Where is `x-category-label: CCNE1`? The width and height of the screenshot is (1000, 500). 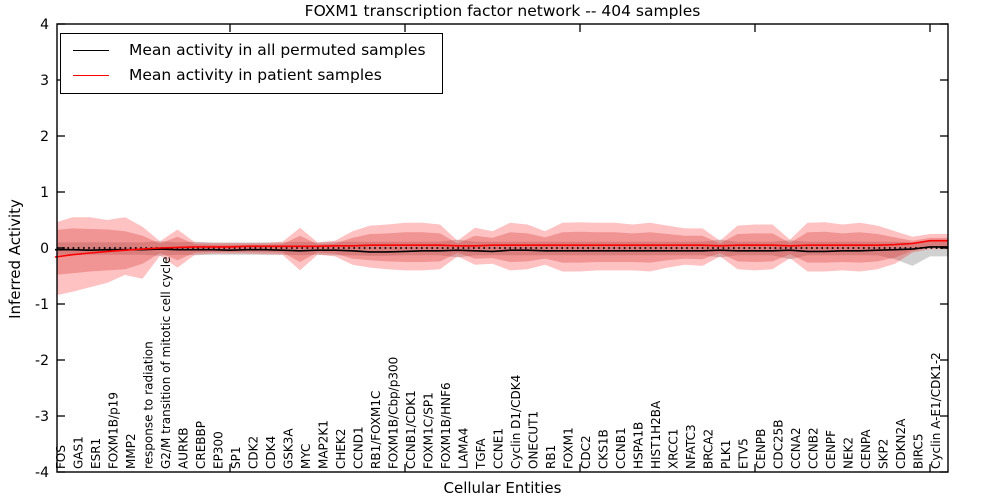 x-category-label: CCNE1 is located at coordinates (499, 448).